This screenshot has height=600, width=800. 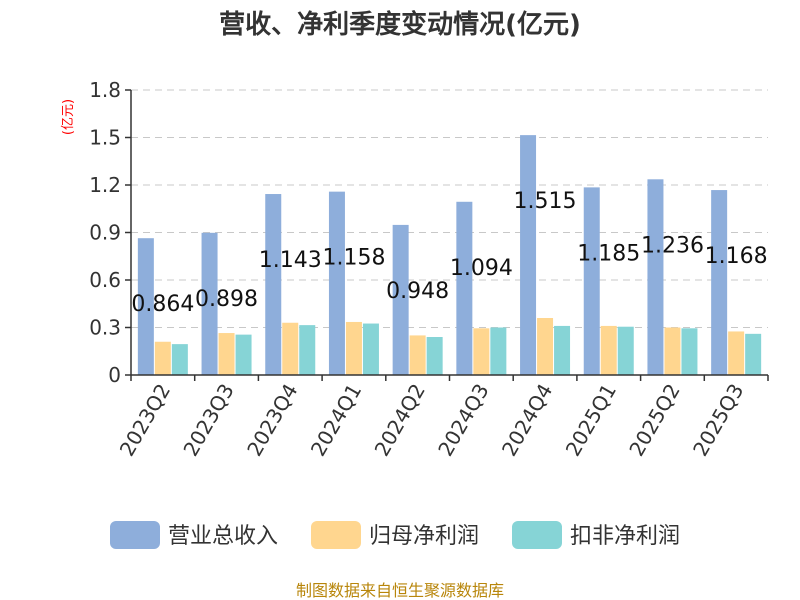 What do you see at coordinates (400, 24) in the screenshot?
I see `chart-title: 营收、净利季度变动情况(亿元)` at bounding box center [400, 24].